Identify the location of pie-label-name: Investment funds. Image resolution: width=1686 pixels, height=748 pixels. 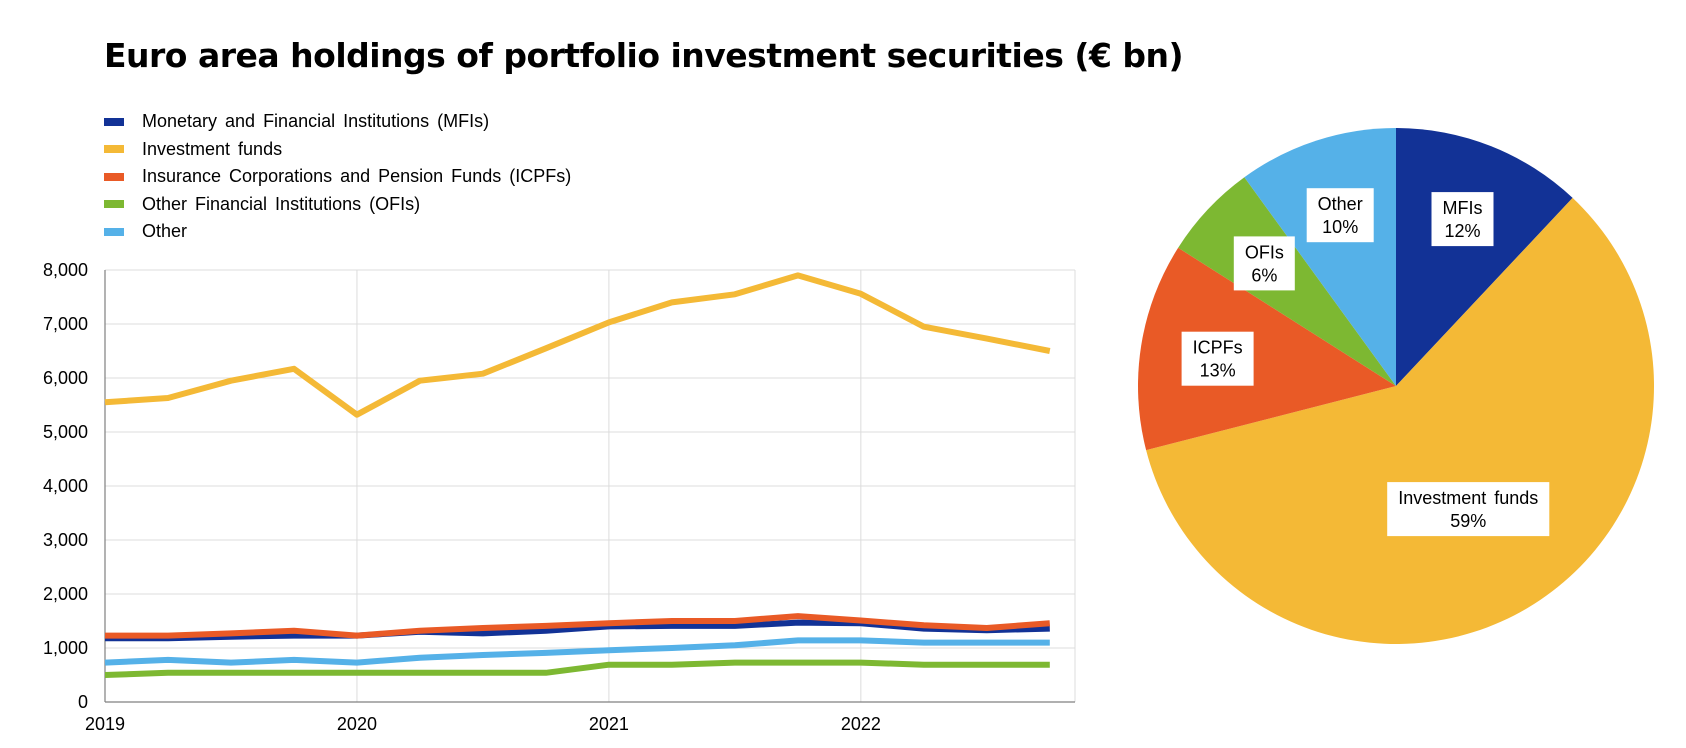
(1468, 498).